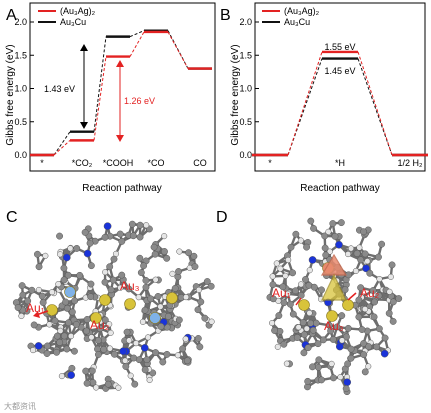 The width and height of the screenshot is (431, 413). I want to click on b-ytick-label: 2.0, so click(245, 22).